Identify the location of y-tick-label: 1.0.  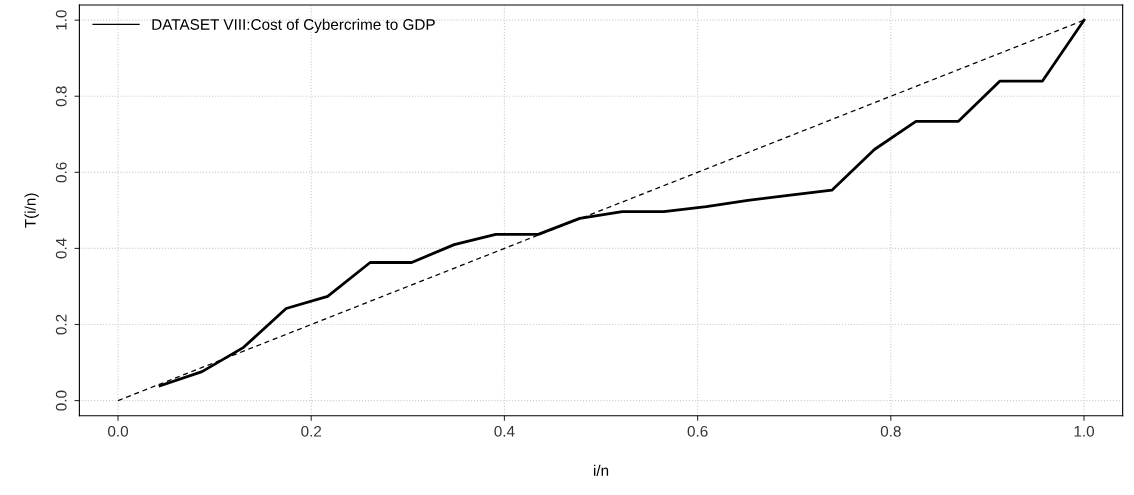
(61, 20).